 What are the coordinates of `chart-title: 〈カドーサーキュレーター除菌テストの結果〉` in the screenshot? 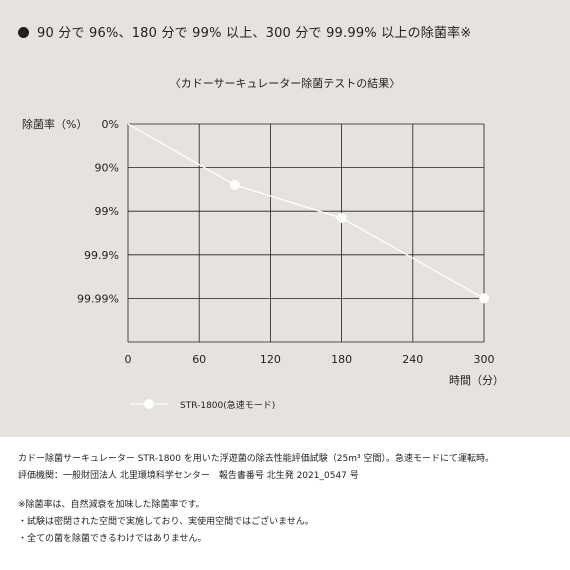 It's located at (285, 83).